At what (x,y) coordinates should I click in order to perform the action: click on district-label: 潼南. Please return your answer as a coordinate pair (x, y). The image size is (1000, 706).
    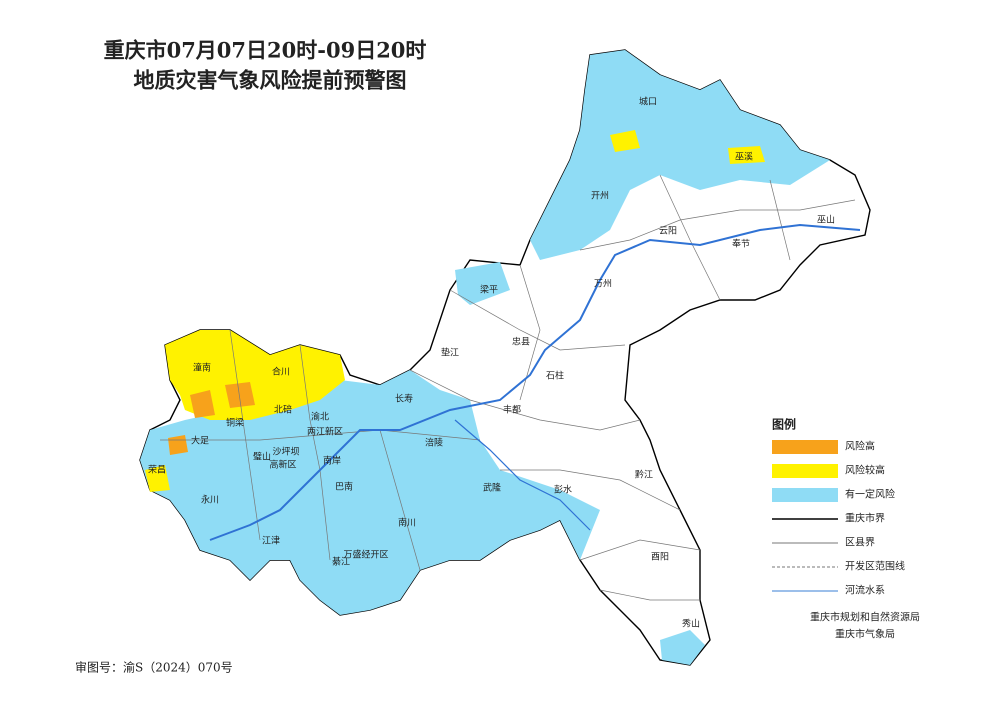
    Looking at the image, I should click on (202, 368).